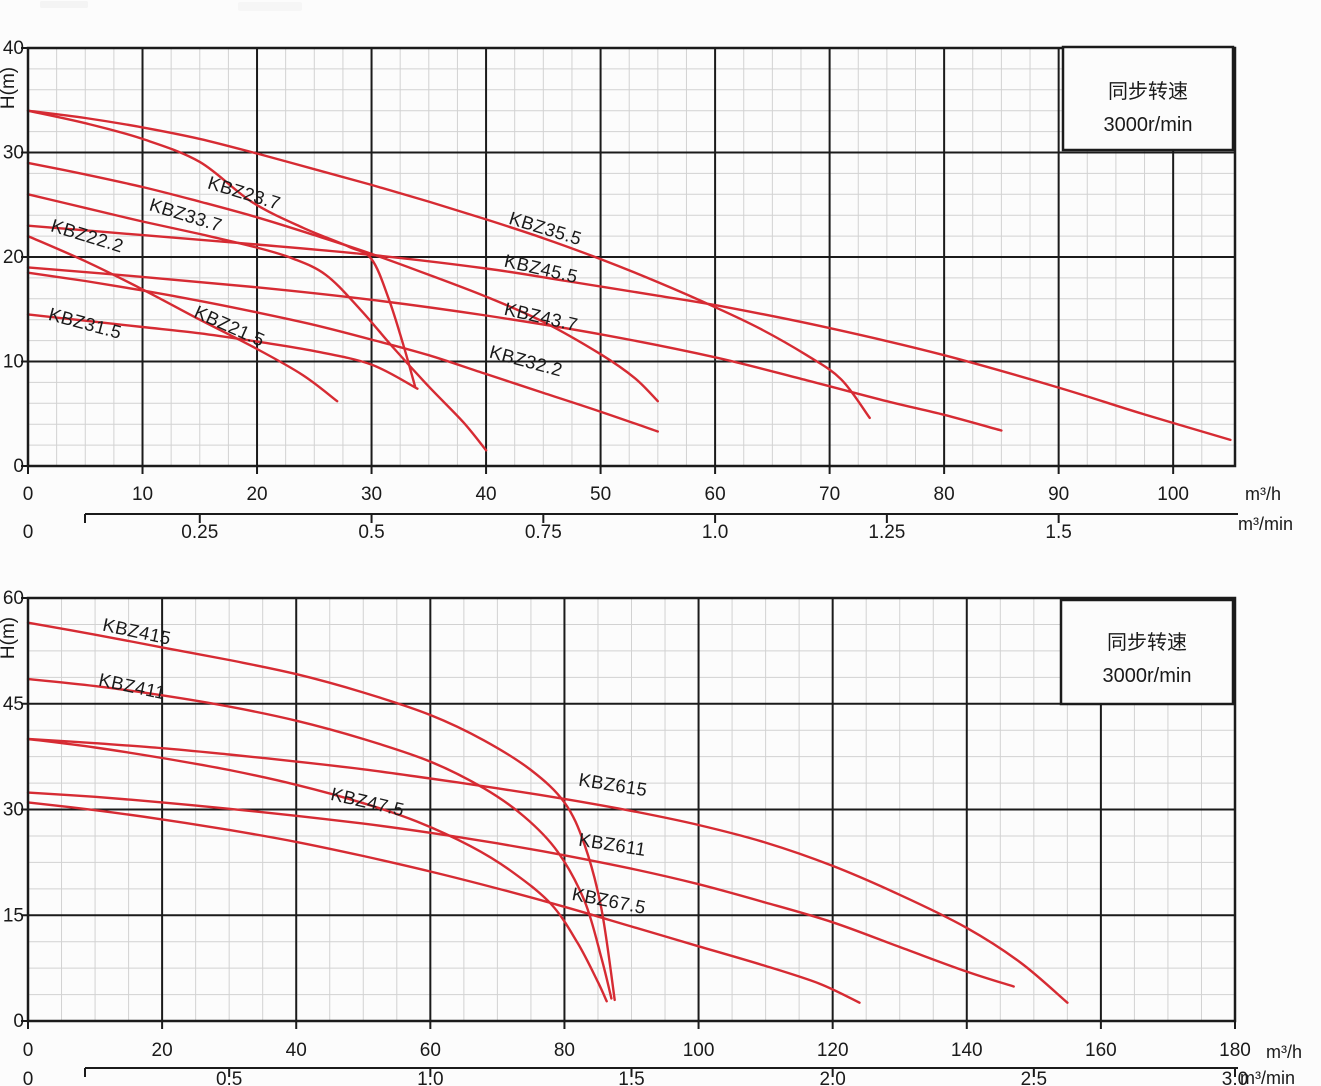  Describe the element at coordinates (371, 494) in the screenshot. I see `x-axis-tick-label: 30` at that location.